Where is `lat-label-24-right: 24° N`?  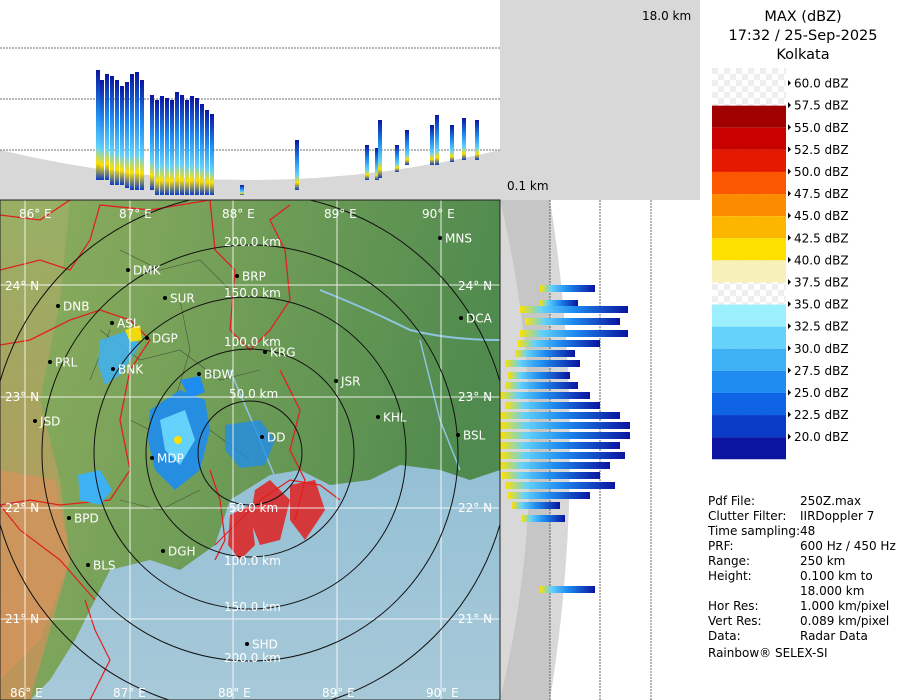 lat-label-24-right: 24° N is located at coordinates (475, 286).